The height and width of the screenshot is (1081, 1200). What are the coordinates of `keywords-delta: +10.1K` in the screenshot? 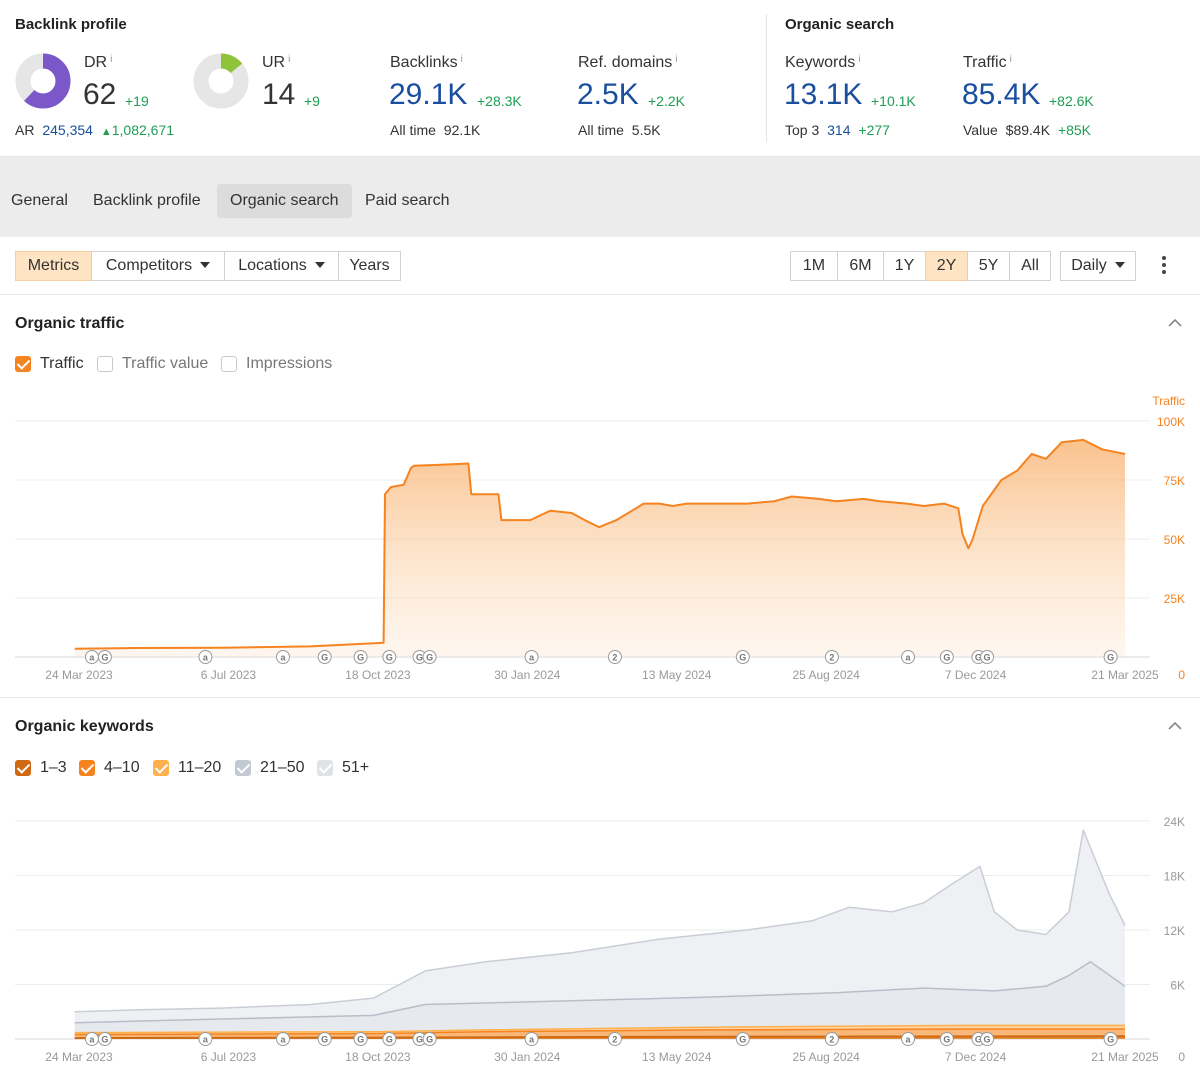 It's located at (893, 101).